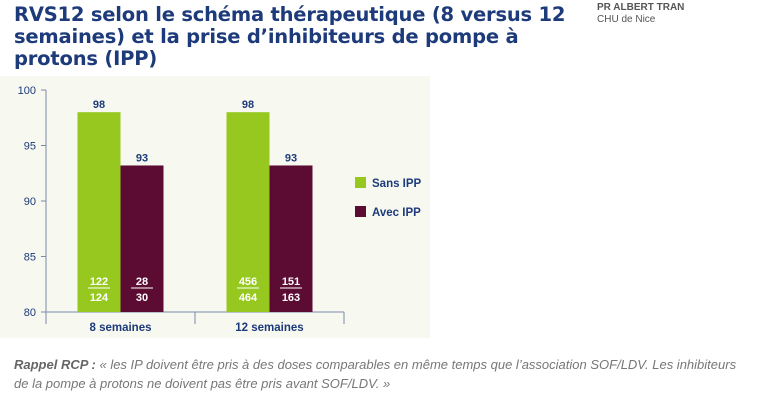 The image size is (762, 405). I want to click on bar-denominator: 30, so click(142, 298).